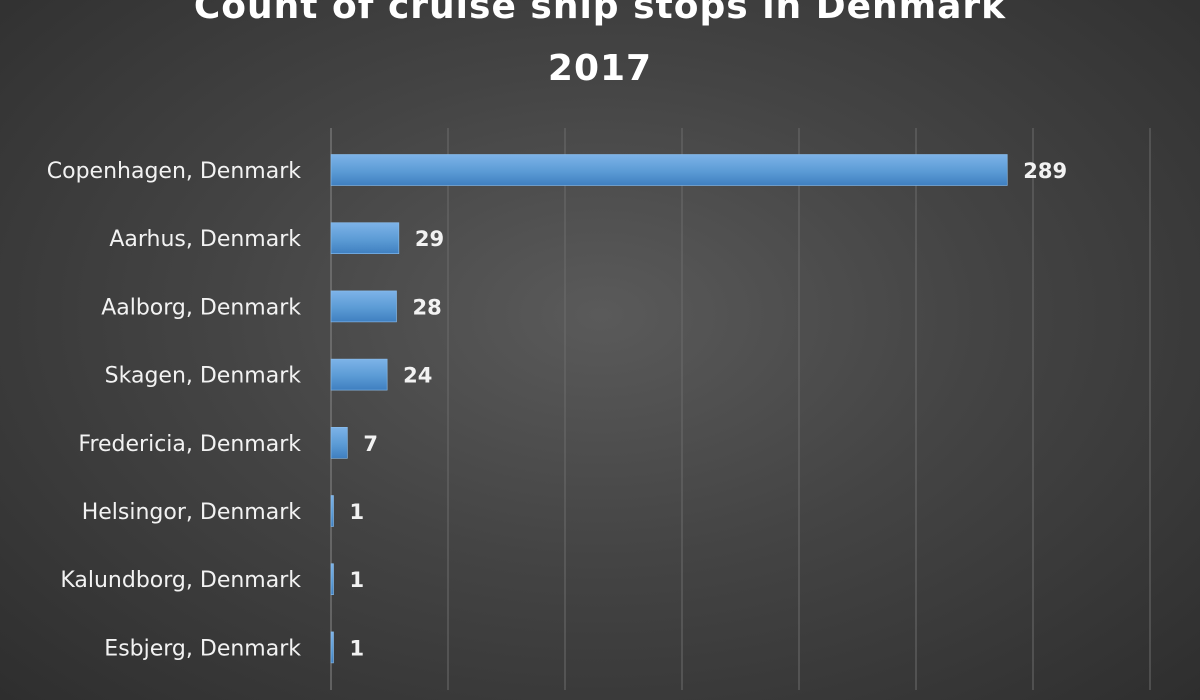  I want to click on data-label: 7, so click(370, 444).